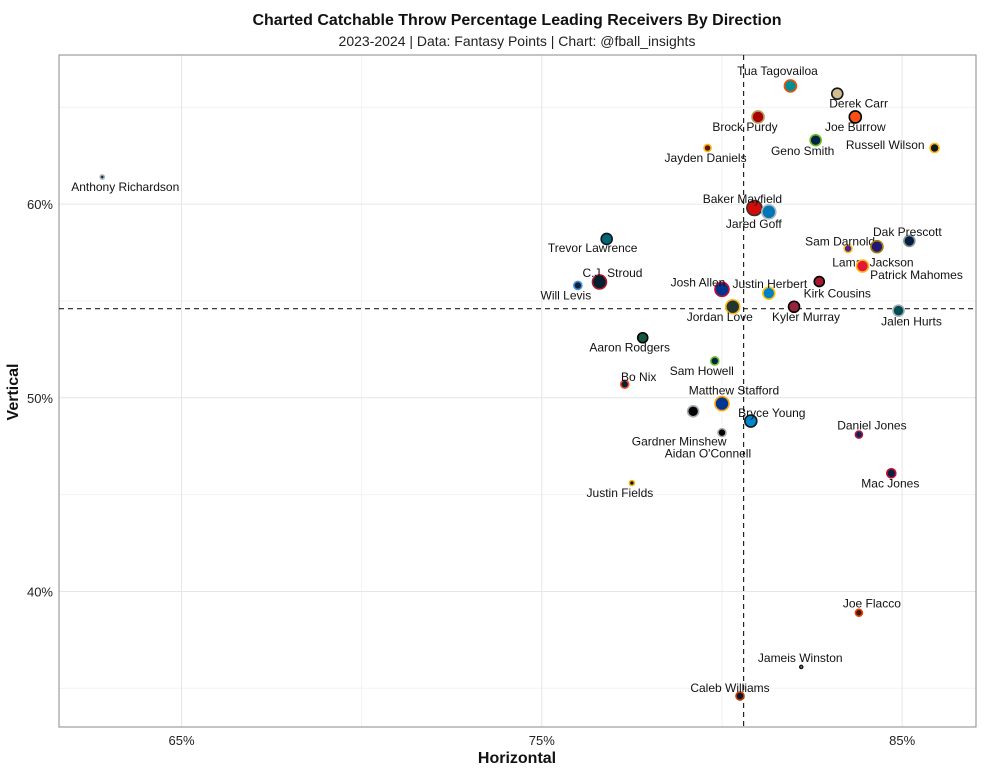  Describe the element at coordinates (840, 242) in the screenshot. I see `data-point-label: Sam Darnold` at that location.